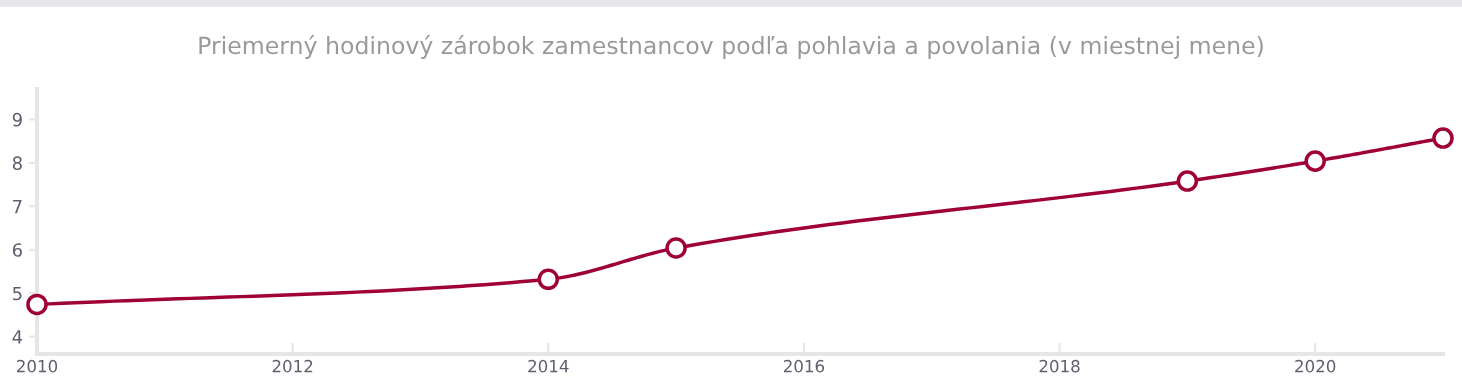  What do you see at coordinates (37, 366) in the screenshot?
I see `x-tick-label: 2010` at bounding box center [37, 366].